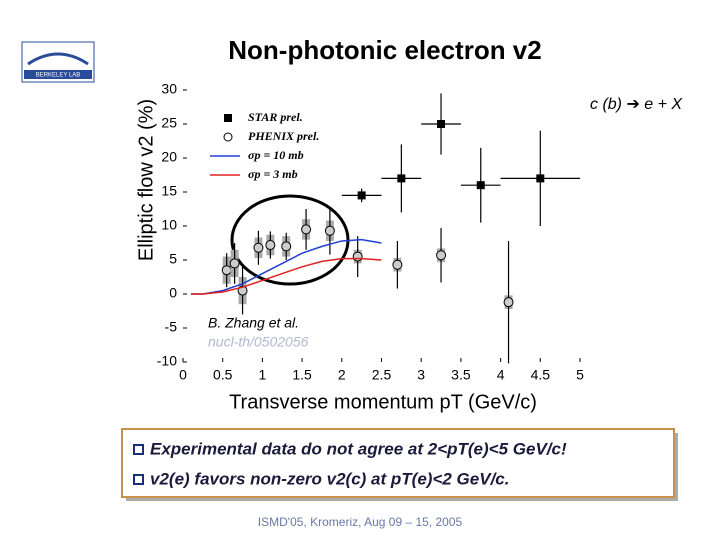 The height and width of the screenshot is (545, 720). What do you see at coordinates (283, 136) in the screenshot?
I see `legend-label: PHENIX prel.` at bounding box center [283, 136].